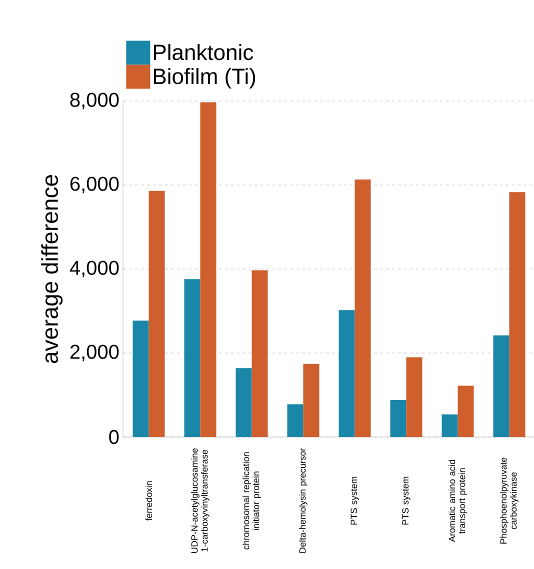 The image size is (534, 569). I want to click on y-axis-title: average difference, so click(52, 269).